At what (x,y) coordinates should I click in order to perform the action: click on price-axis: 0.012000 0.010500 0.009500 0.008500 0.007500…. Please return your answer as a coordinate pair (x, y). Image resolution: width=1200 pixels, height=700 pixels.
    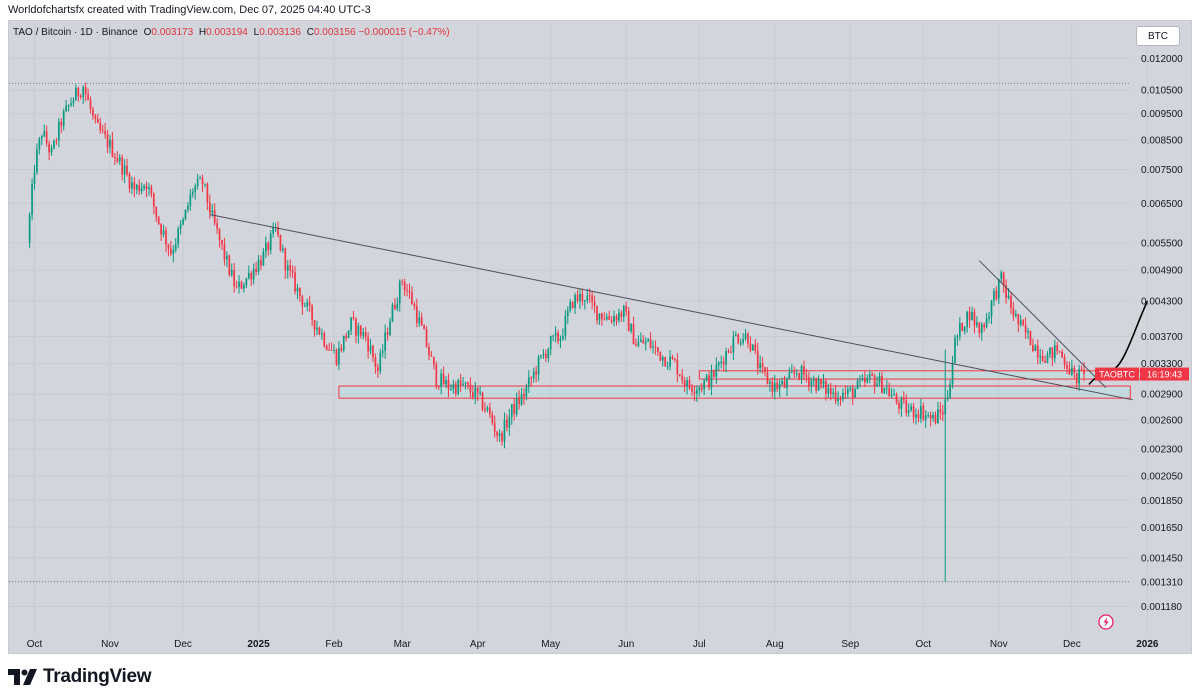
    Looking at the image, I should click on (1162, 333).